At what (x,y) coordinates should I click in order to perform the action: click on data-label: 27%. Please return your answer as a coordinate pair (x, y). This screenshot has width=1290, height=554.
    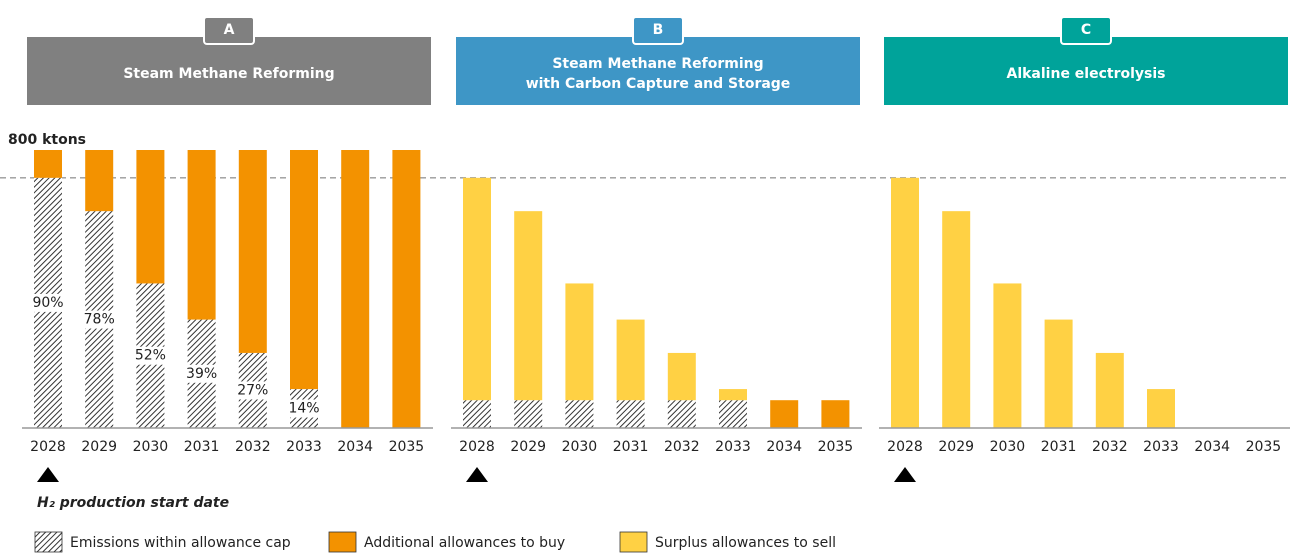
    Looking at the image, I should click on (252, 390).